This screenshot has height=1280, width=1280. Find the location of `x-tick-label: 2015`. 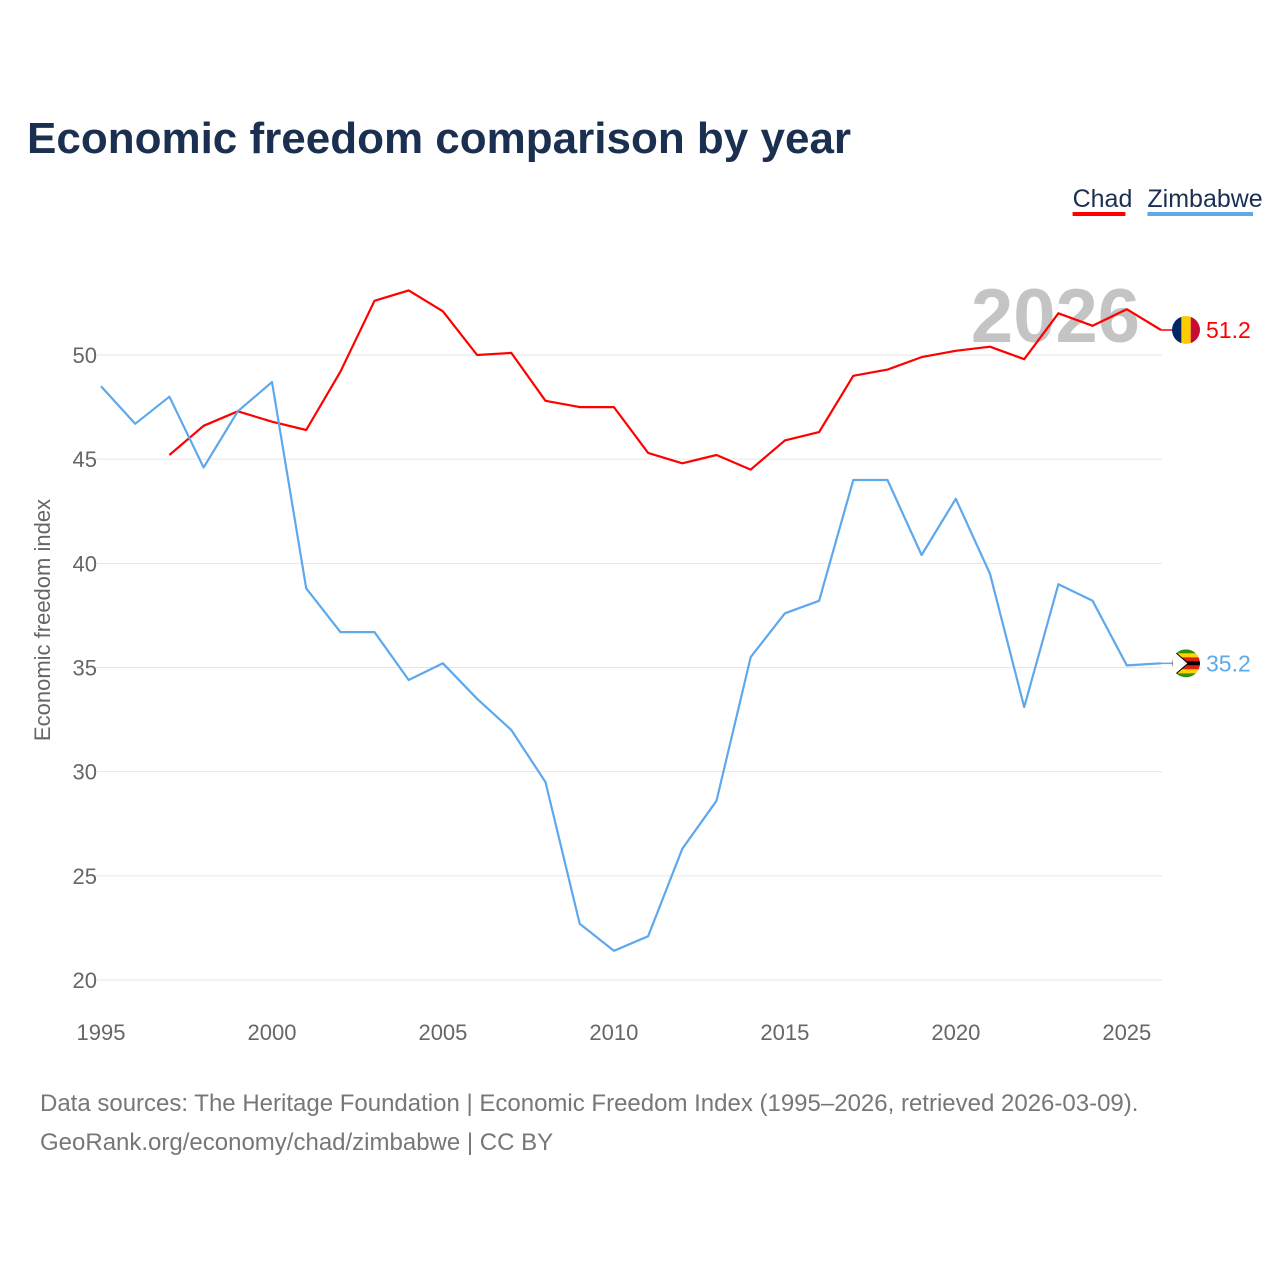

x-tick-label: 2015 is located at coordinates (784, 1032).